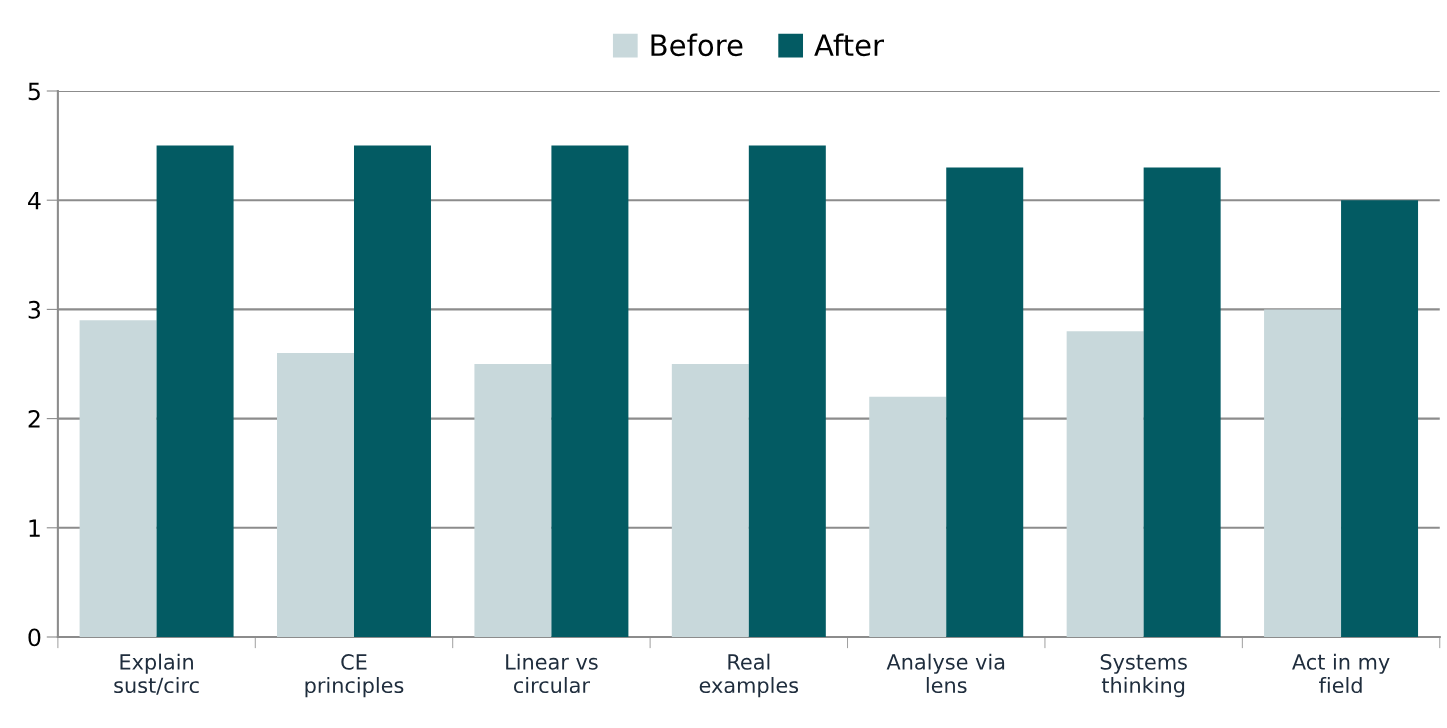  I want to click on legend-label: Before, so click(697, 45).